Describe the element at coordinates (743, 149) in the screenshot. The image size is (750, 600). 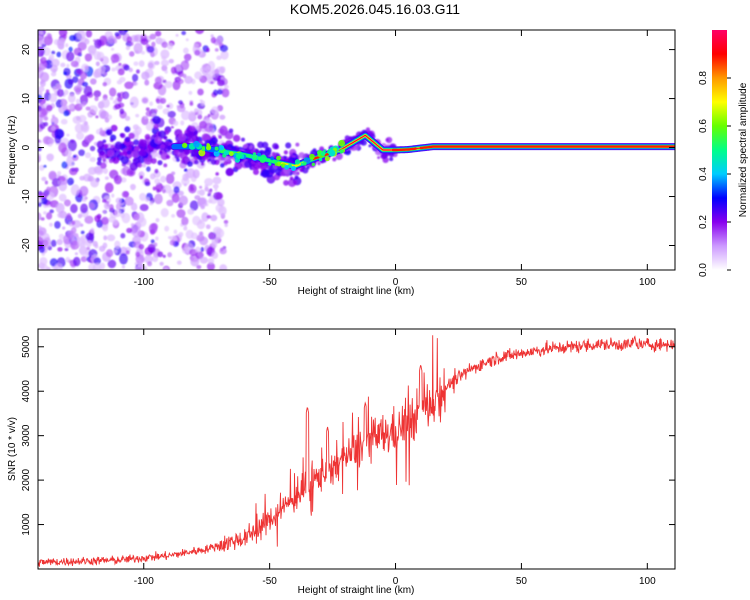
I see `colorbar-label: Normalized spectral amplitude` at that location.